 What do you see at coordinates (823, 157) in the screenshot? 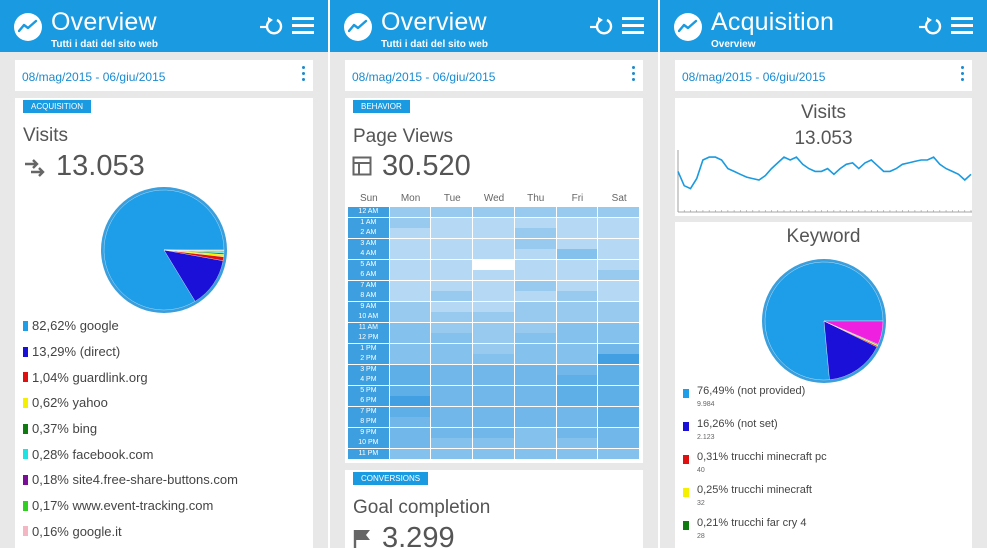
I see `visits-trend-card: Visits 13.053` at bounding box center [823, 157].